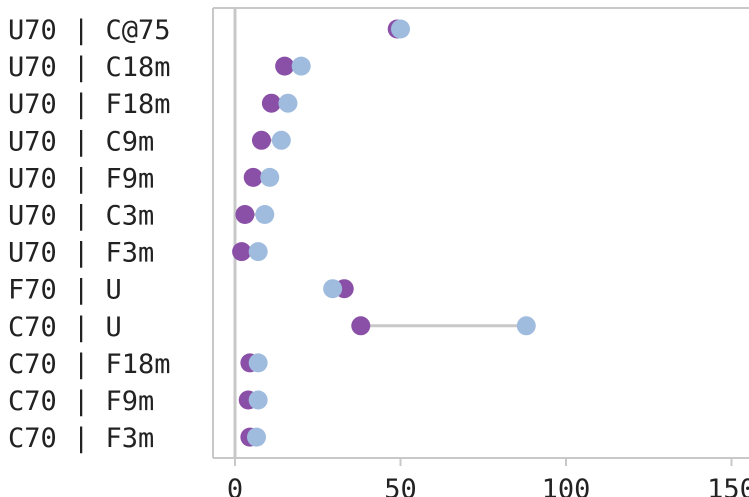  Describe the element at coordinates (81, 253) in the screenshot. I see `category-label: U70 | F3m` at that location.